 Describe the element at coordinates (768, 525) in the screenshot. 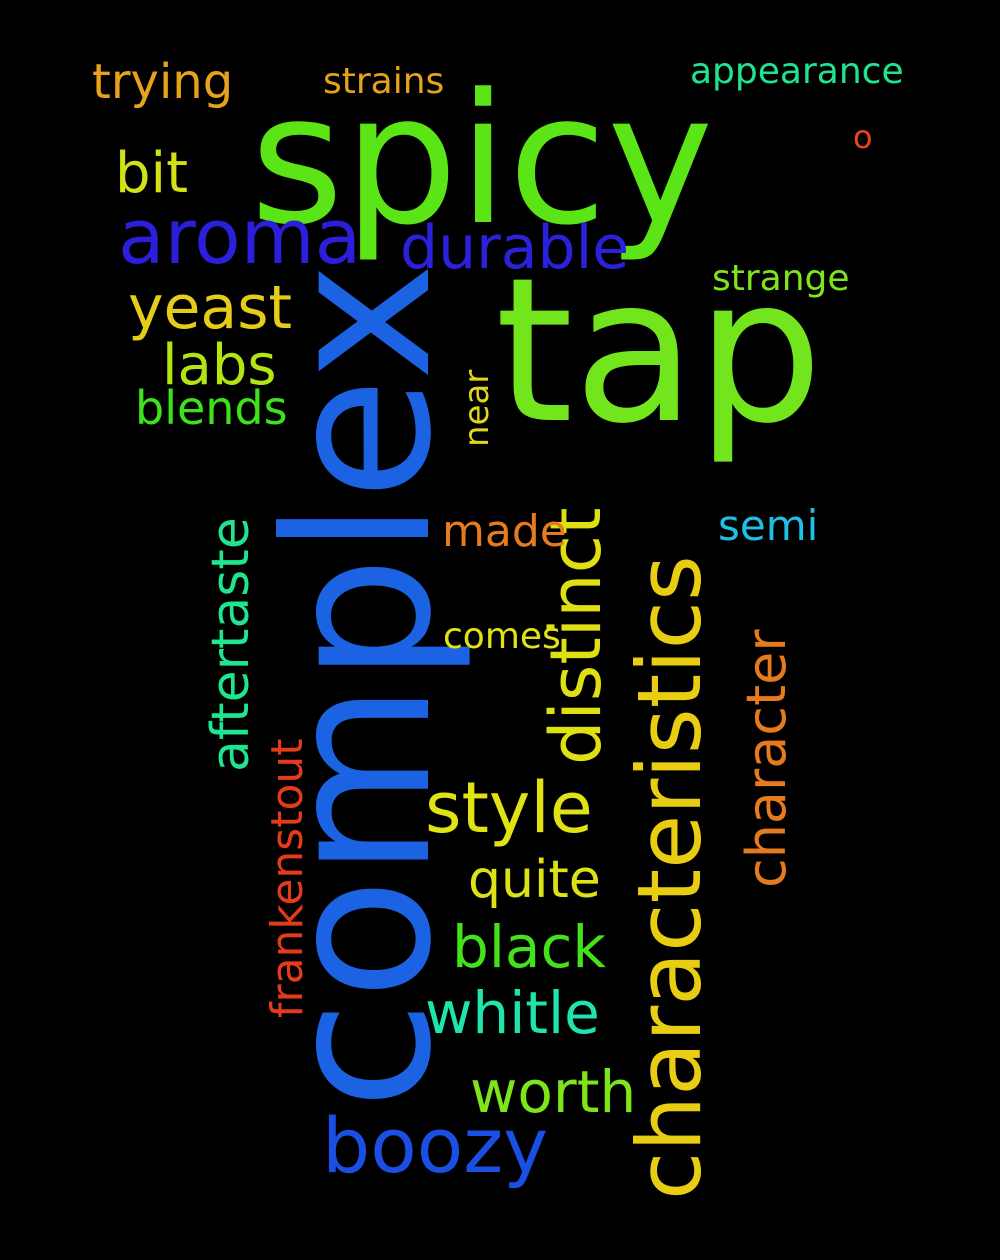

I see `word-semi: semi` at that location.